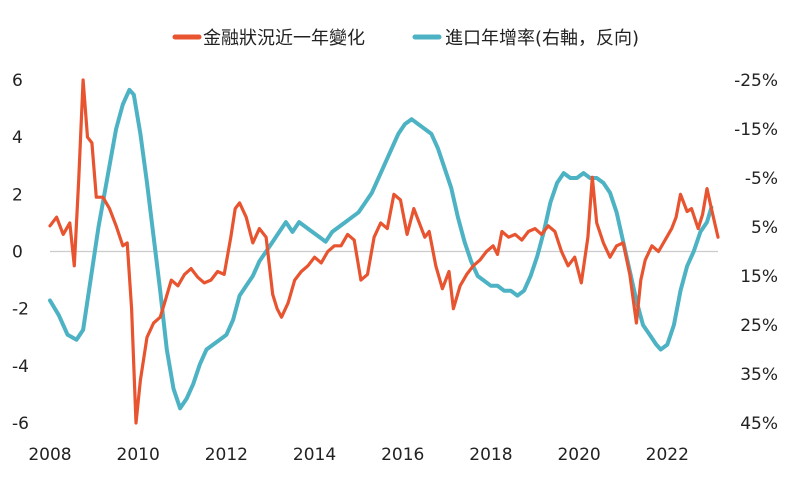 This screenshot has width=800, height=483. What do you see at coordinates (17, 195) in the screenshot?
I see `y-left-tick-label: 2` at bounding box center [17, 195].